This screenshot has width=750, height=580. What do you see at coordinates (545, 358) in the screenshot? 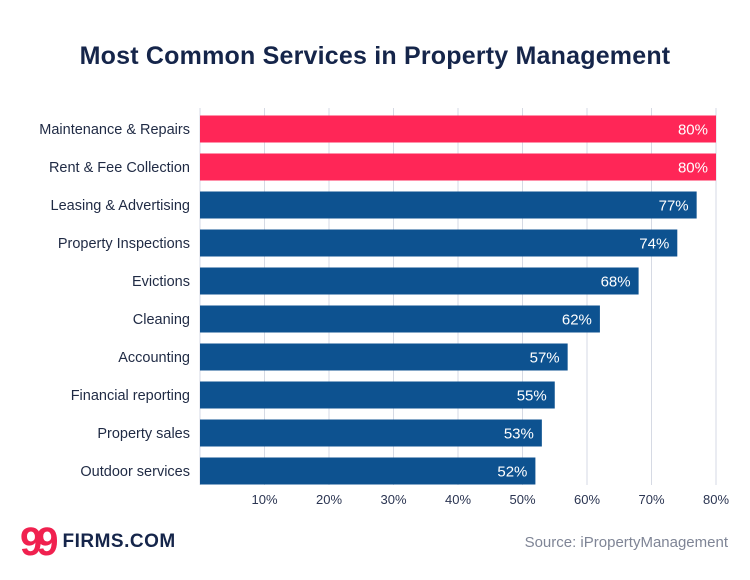
I see `bar-value-label: 57%` at bounding box center [545, 358].